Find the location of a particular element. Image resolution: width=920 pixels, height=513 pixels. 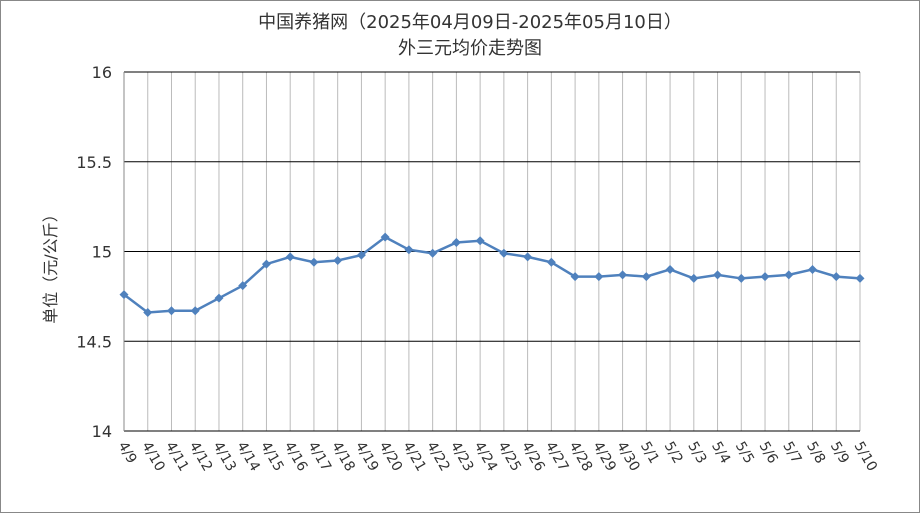

y-tick-label: 16 is located at coordinates (102, 72).